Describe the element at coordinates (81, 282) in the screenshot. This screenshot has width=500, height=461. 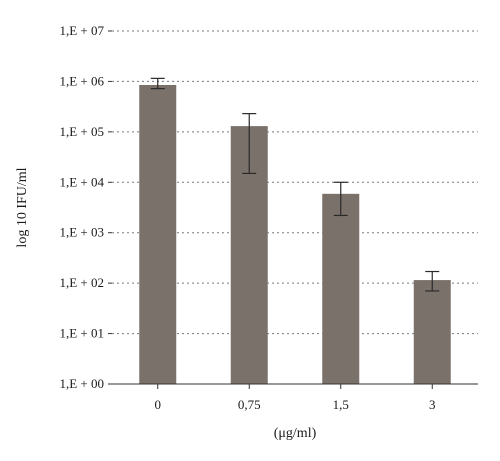
I see `y-tick-label: 1,E + 02` at that location.